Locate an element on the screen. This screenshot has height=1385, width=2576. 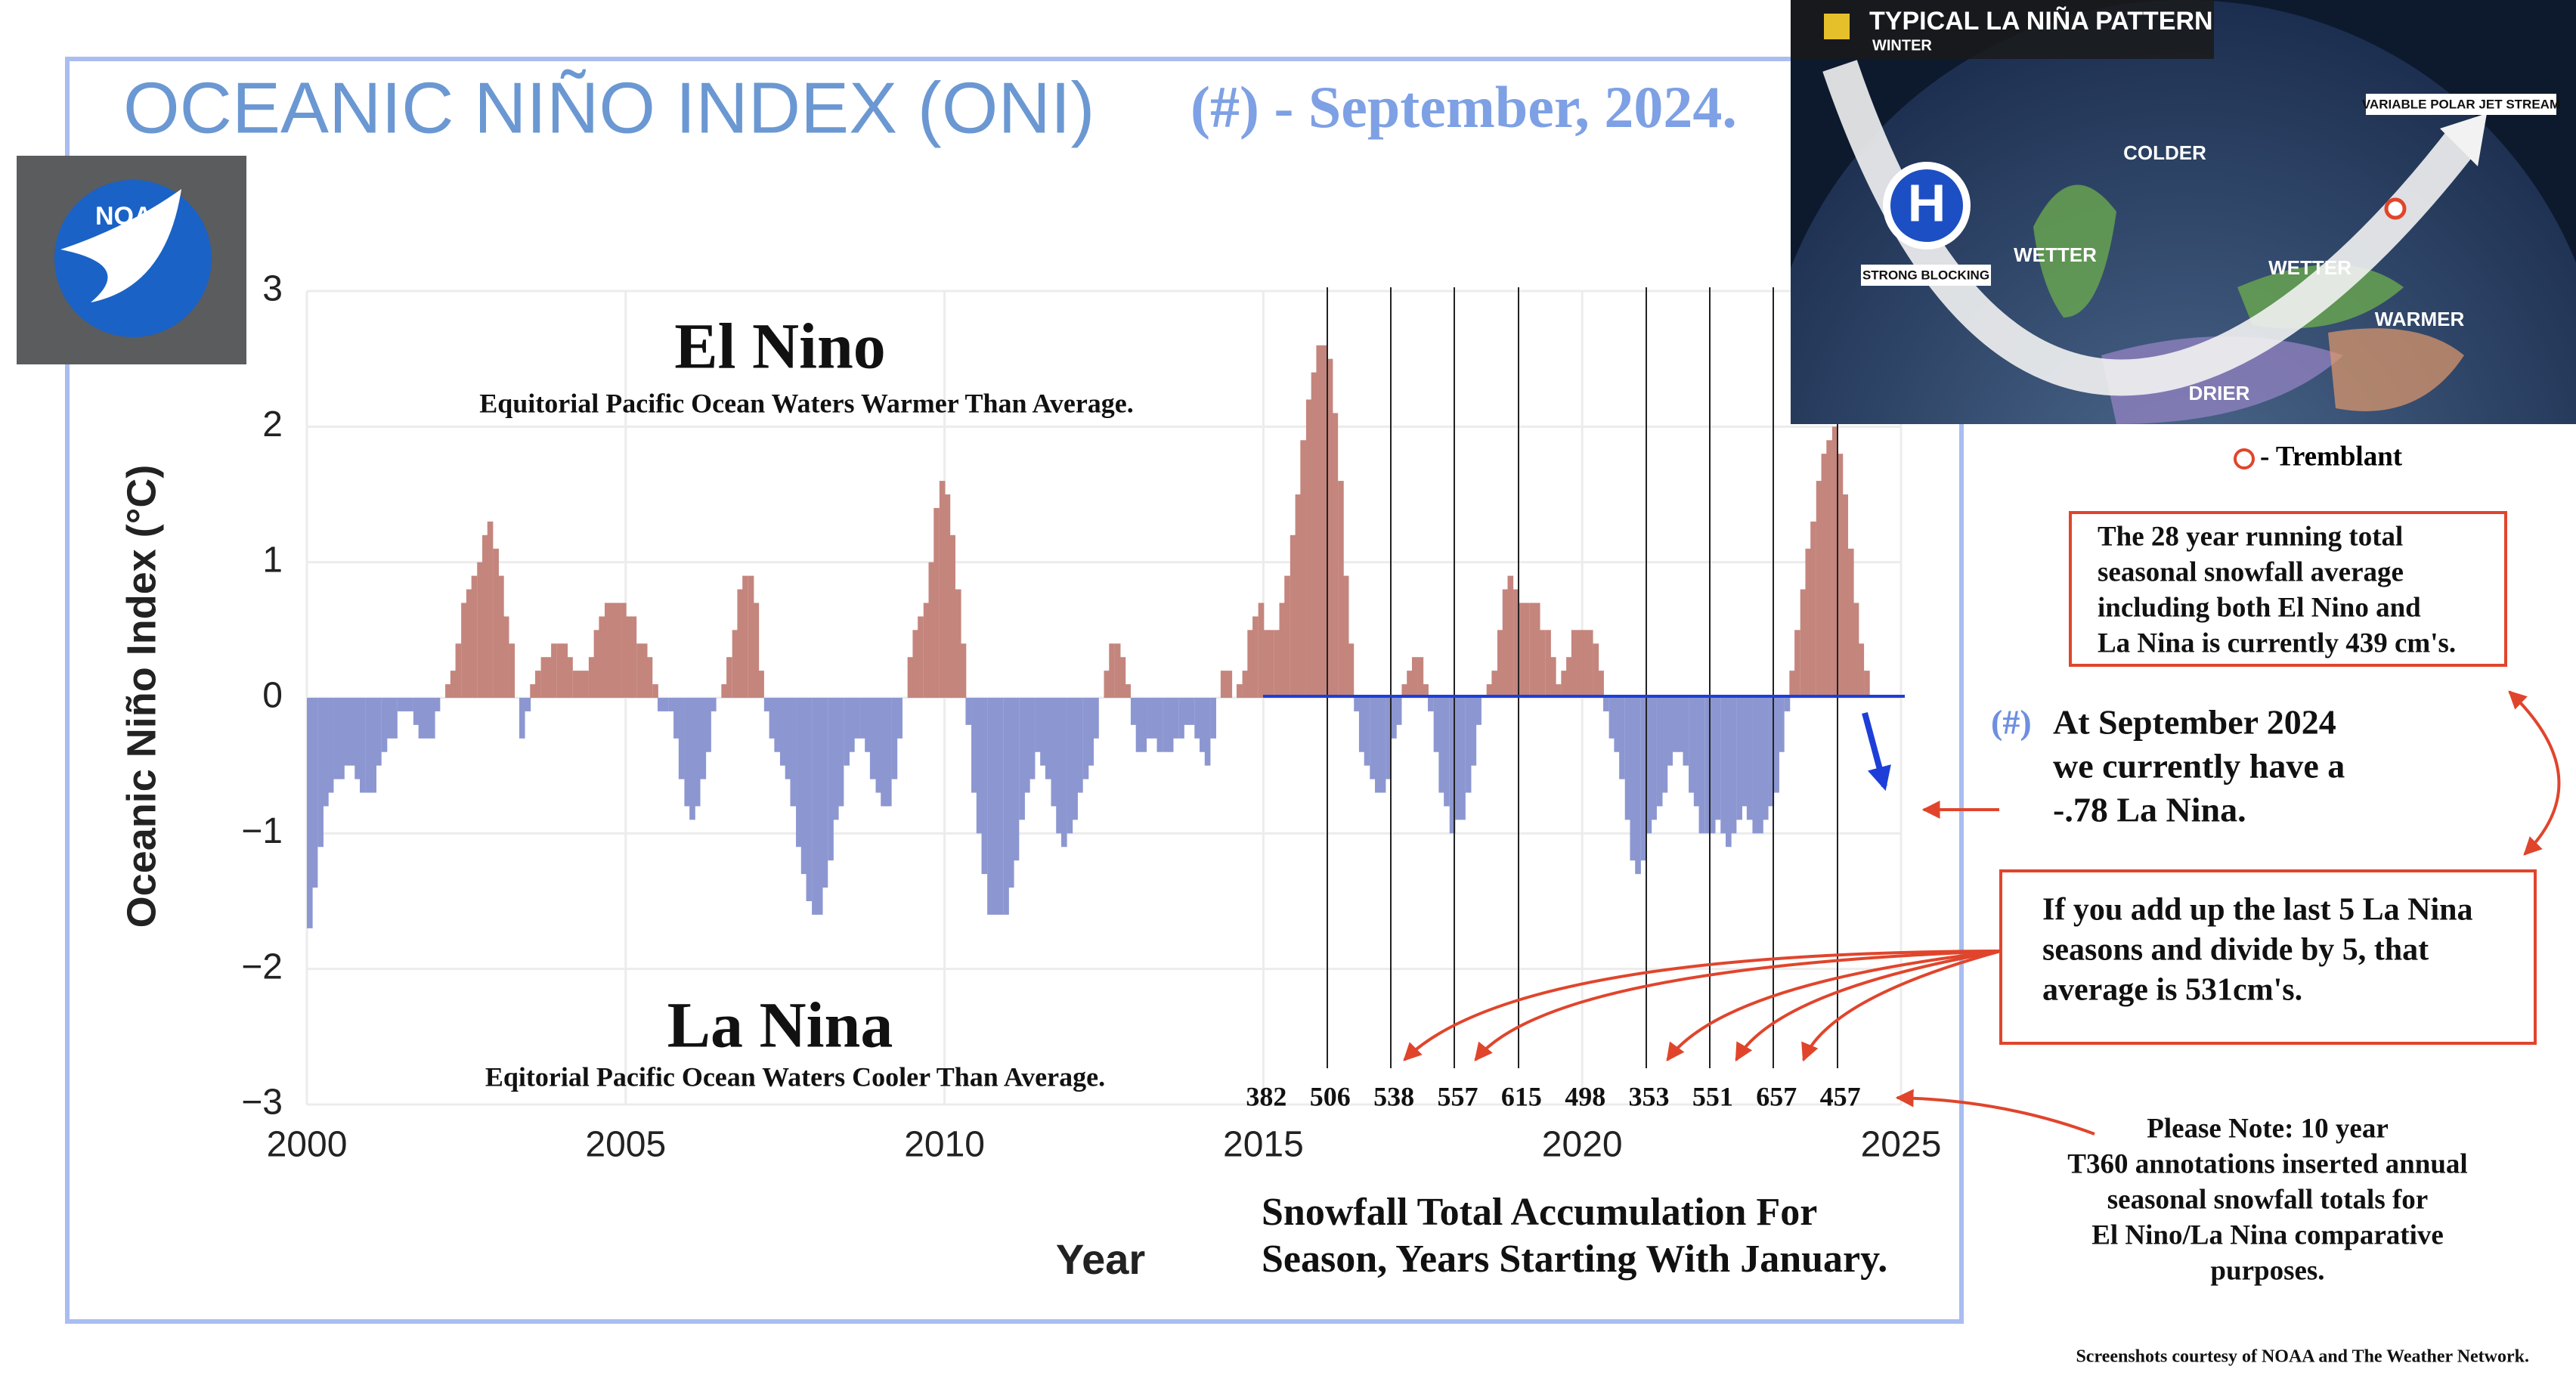
x-tick-label: 2010 is located at coordinates (944, 1145).